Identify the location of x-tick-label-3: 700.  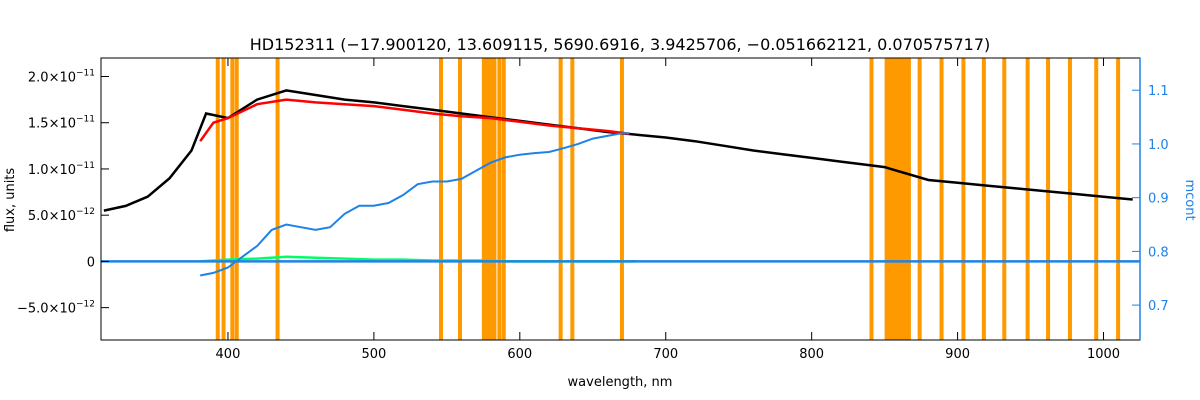
(665, 354).